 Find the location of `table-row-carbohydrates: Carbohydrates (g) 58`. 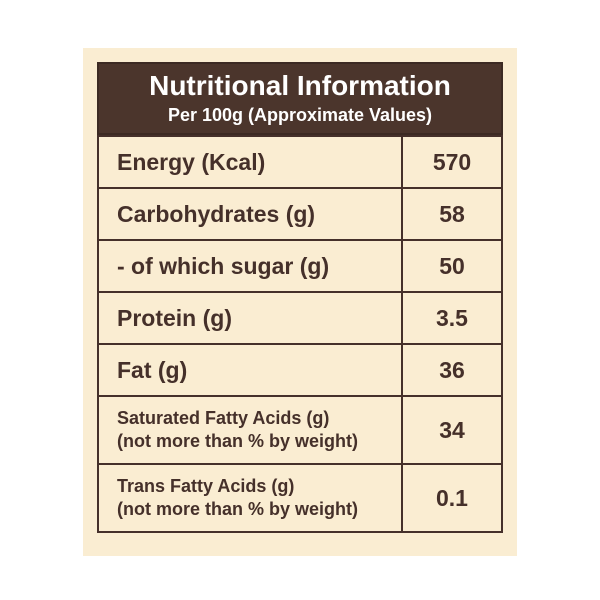

table-row-carbohydrates: Carbohydrates (g) 58 is located at coordinates (300, 214).